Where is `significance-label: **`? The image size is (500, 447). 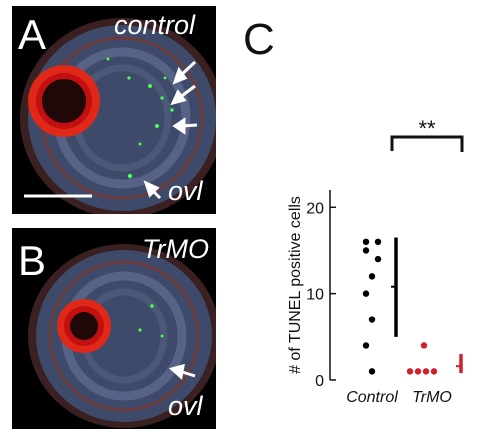 significance-label: ** is located at coordinates (427, 130).